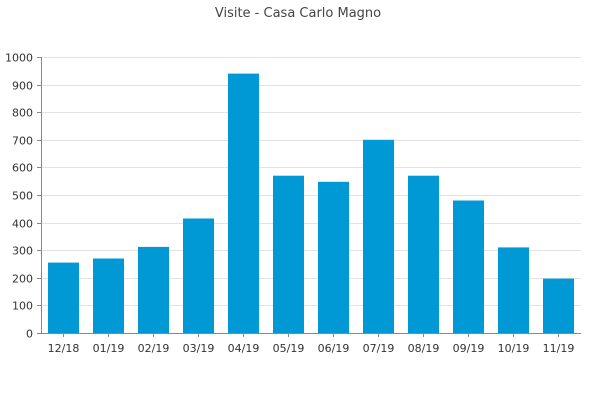 Image resolution: width=600 pixels, height=404 pixels. What do you see at coordinates (22, 113) in the screenshot?
I see `y-tick-label: 800` at bounding box center [22, 113].